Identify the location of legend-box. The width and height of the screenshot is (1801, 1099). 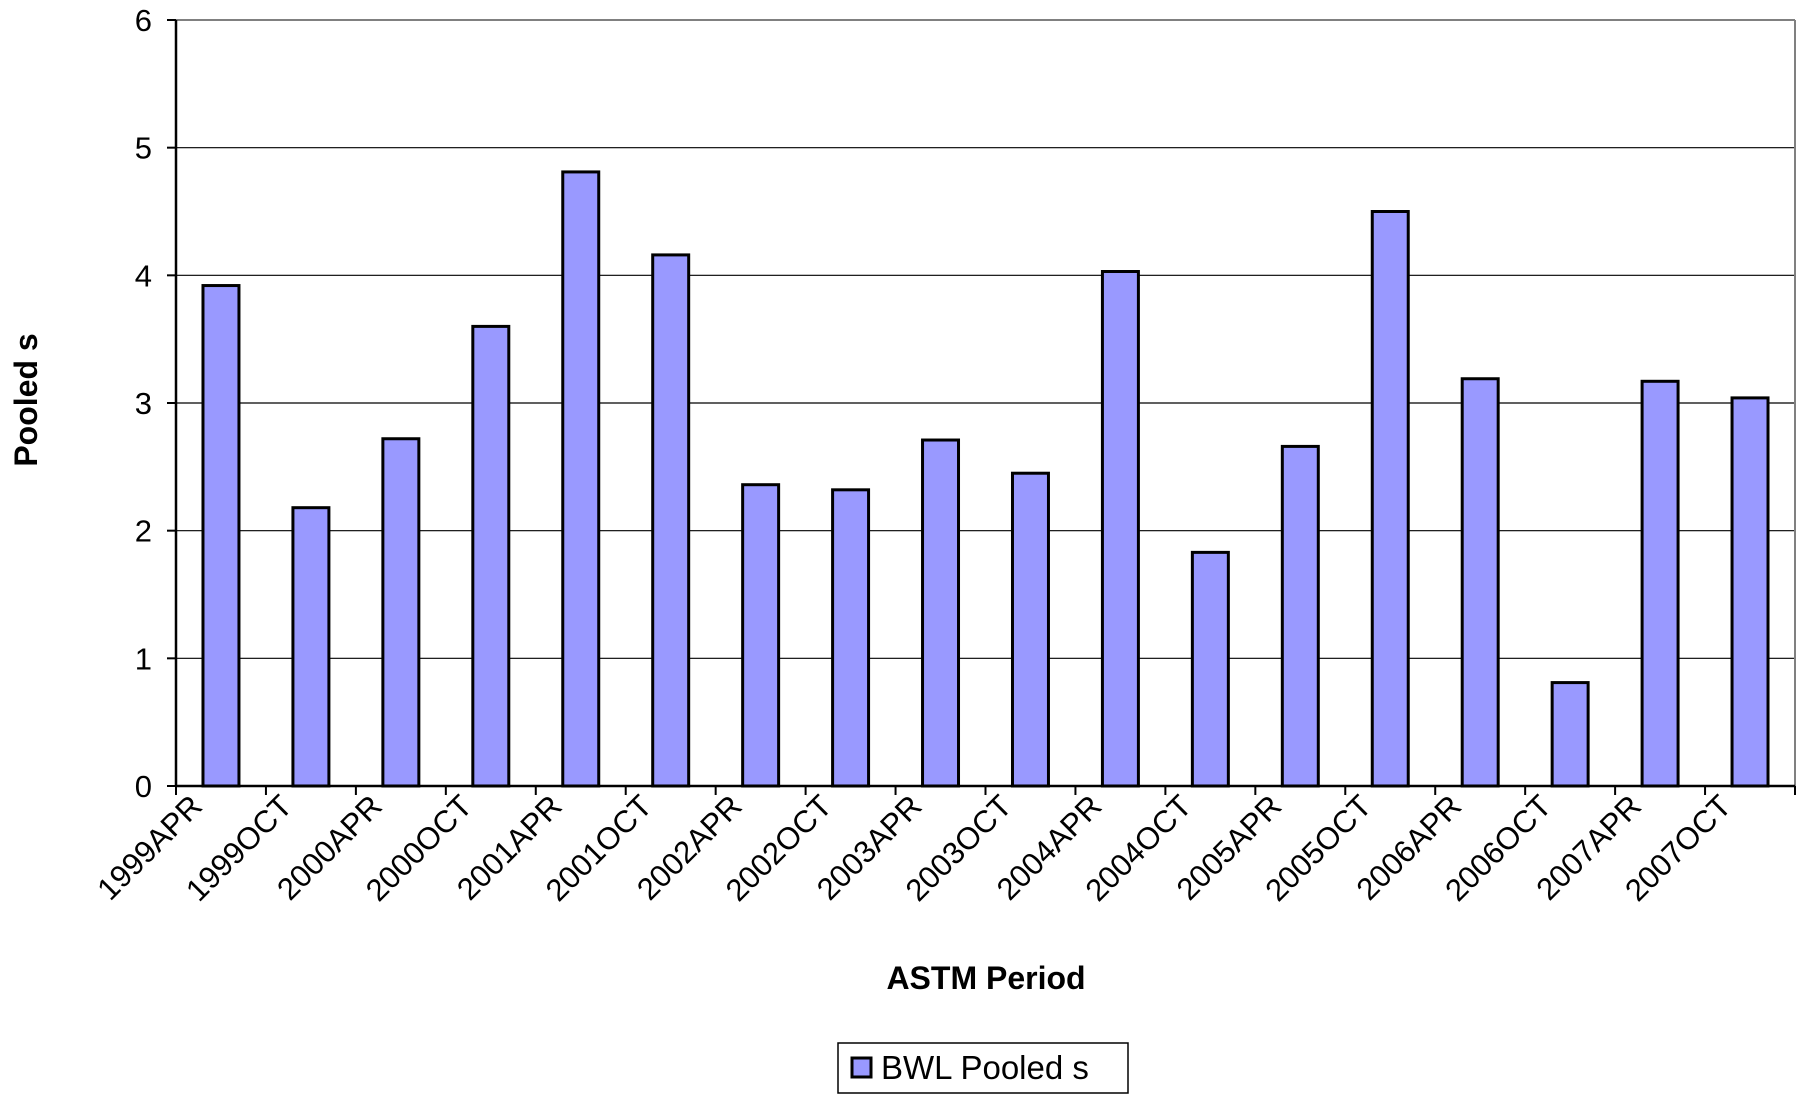
(983, 1068).